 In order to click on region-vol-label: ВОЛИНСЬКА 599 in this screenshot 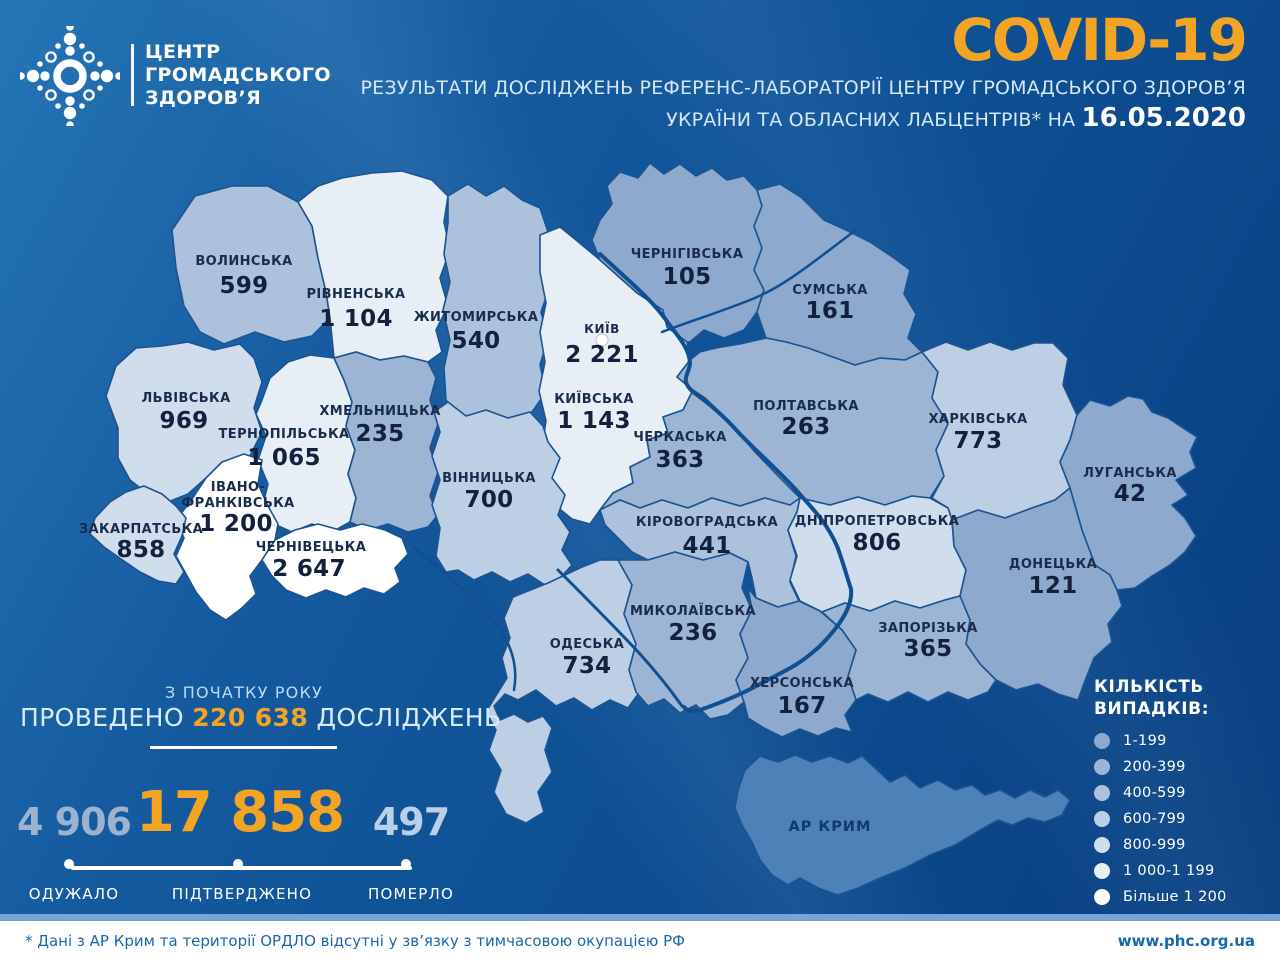, I will do `click(243, 276)`.